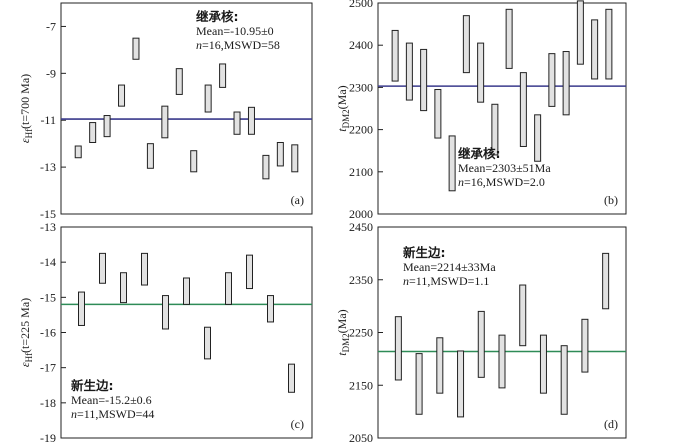  Describe the element at coordinates (51, 26) in the screenshot. I see `y-tick-label: -7` at that location.